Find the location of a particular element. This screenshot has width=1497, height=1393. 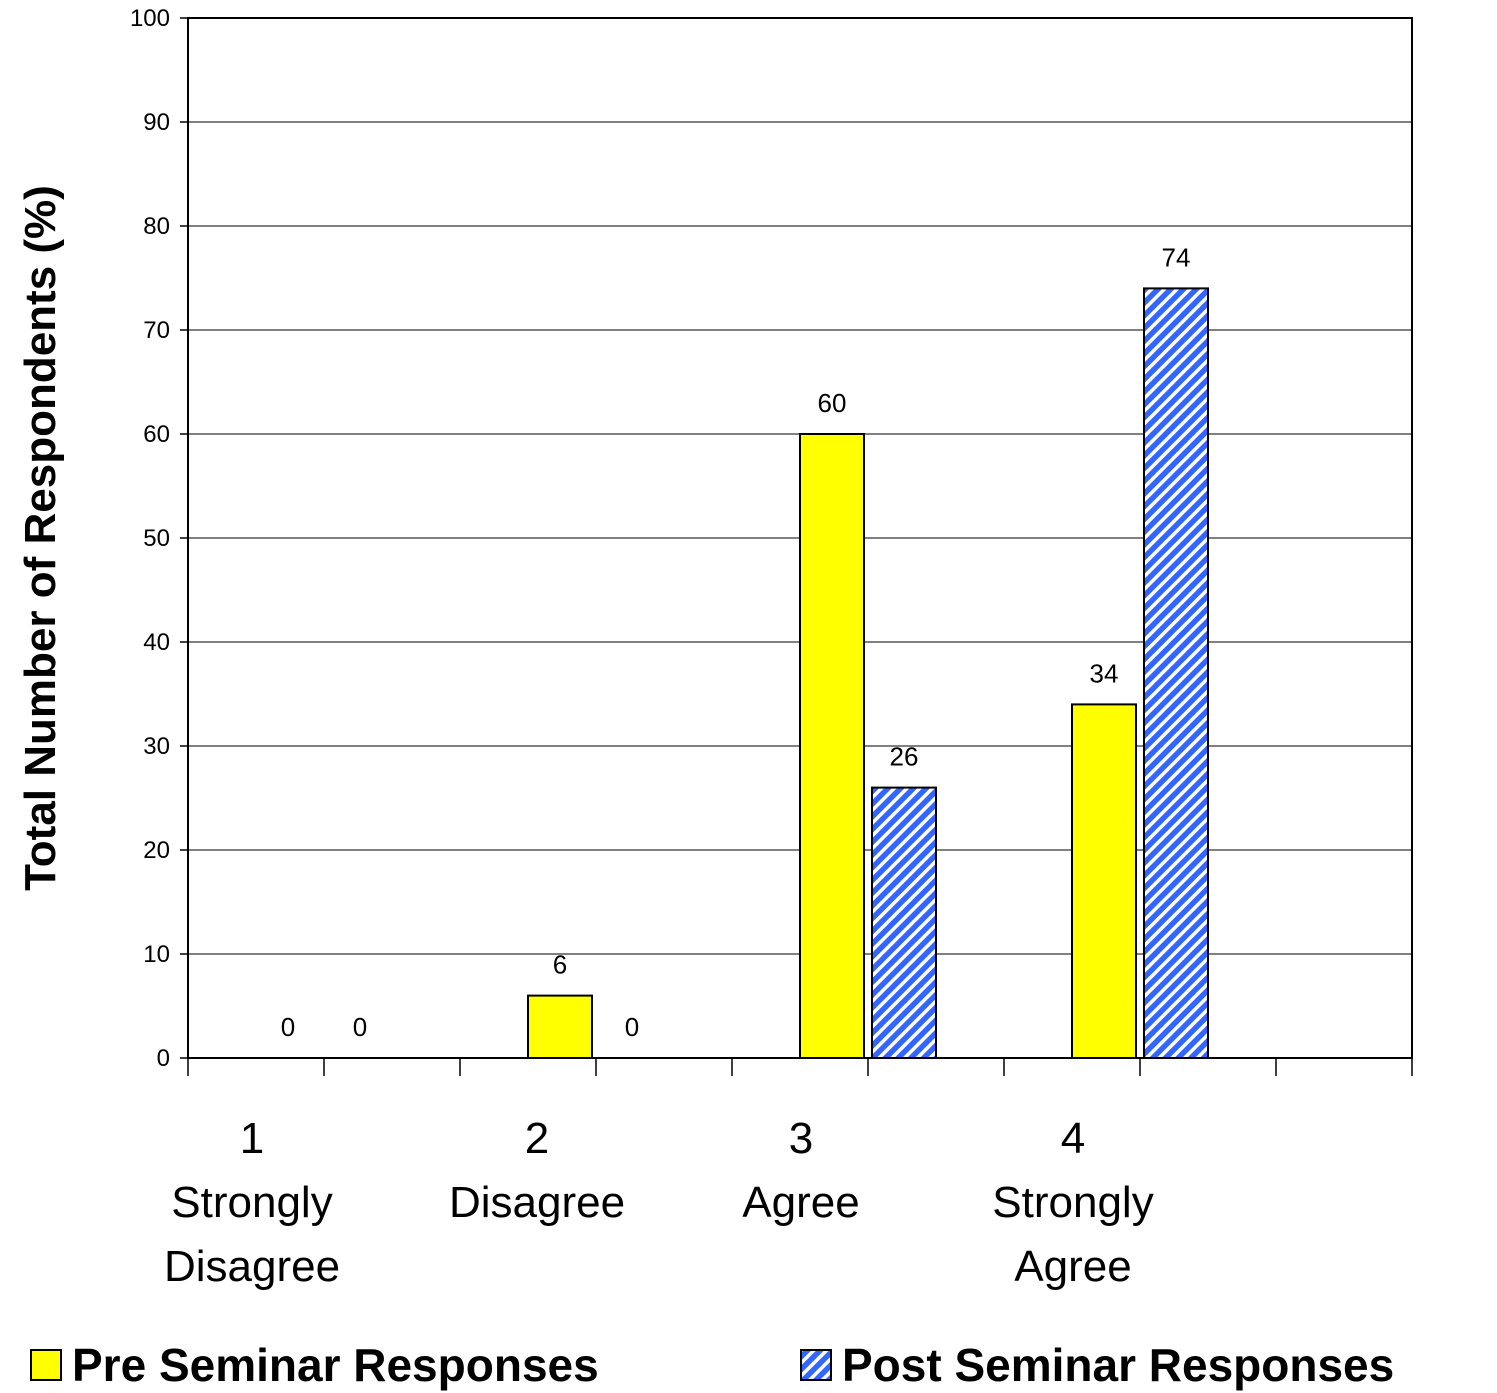

y-tick-label: 40 is located at coordinates (156, 642).